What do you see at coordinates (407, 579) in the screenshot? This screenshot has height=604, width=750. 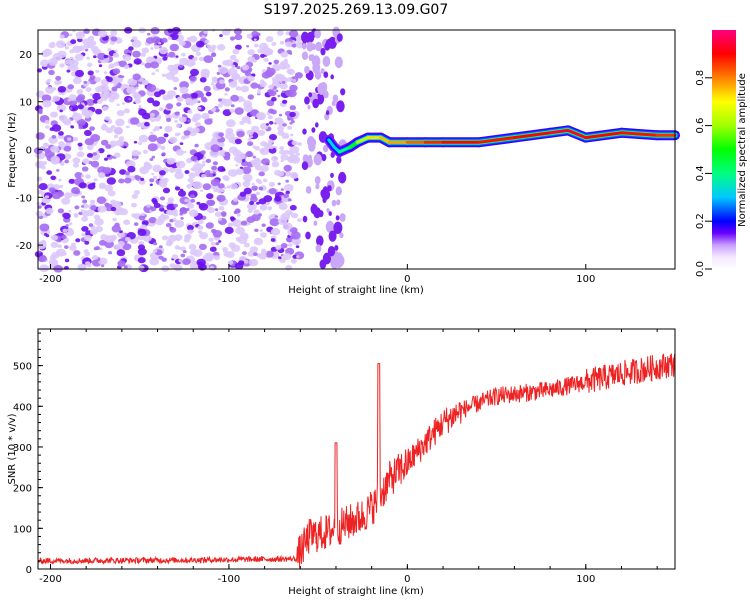 I see `snr-x-tick-label: 0` at bounding box center [407, 579].